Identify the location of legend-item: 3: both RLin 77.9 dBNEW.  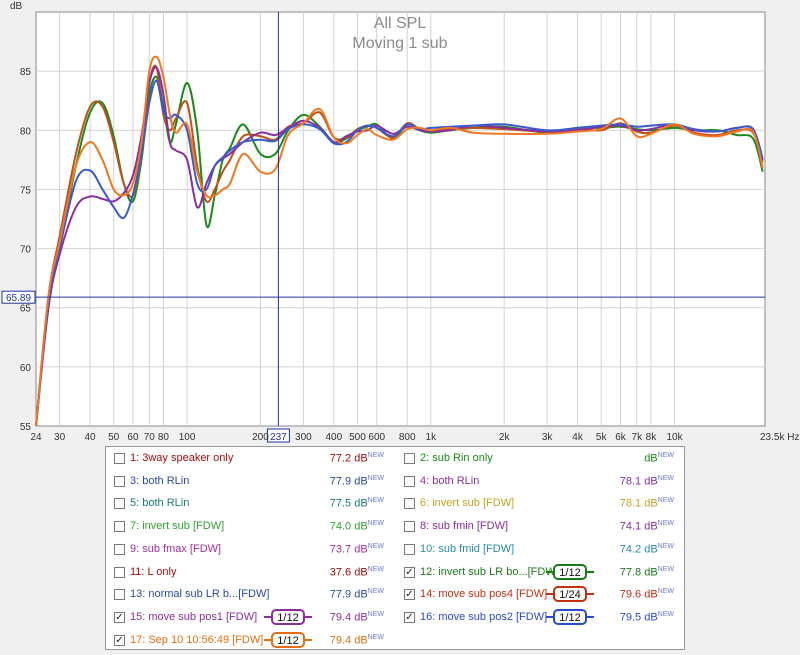
(251, 483).